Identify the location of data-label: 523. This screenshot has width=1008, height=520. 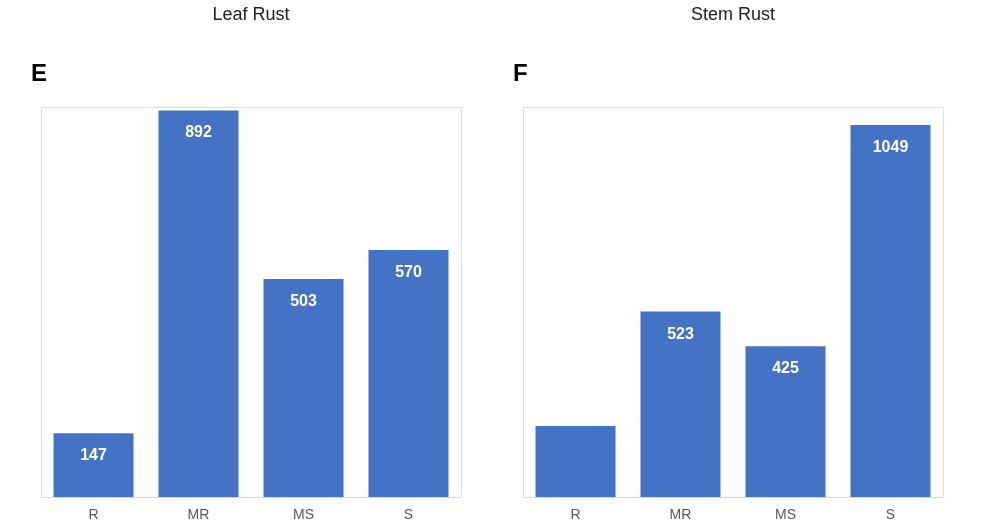
(680, 333).